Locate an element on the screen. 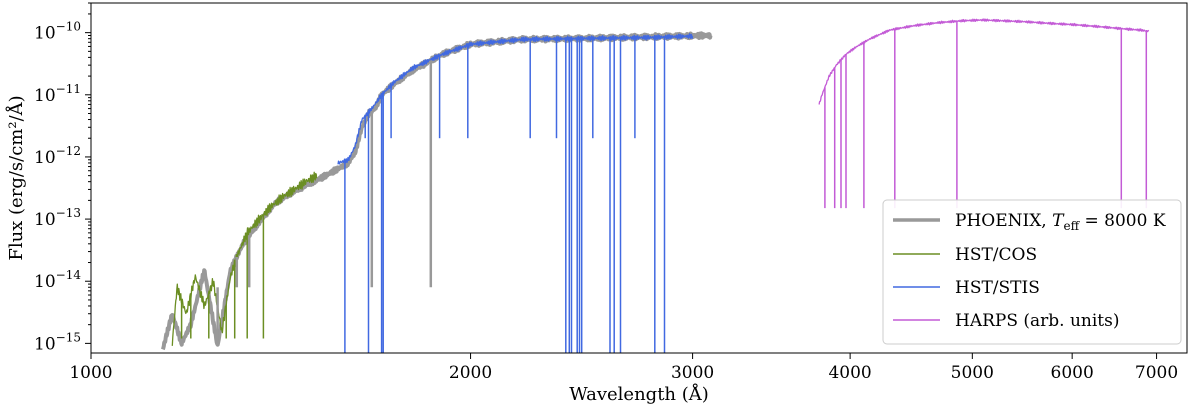  x-axis-title: Wavelength (Å) is located at coordinates (639, 394).